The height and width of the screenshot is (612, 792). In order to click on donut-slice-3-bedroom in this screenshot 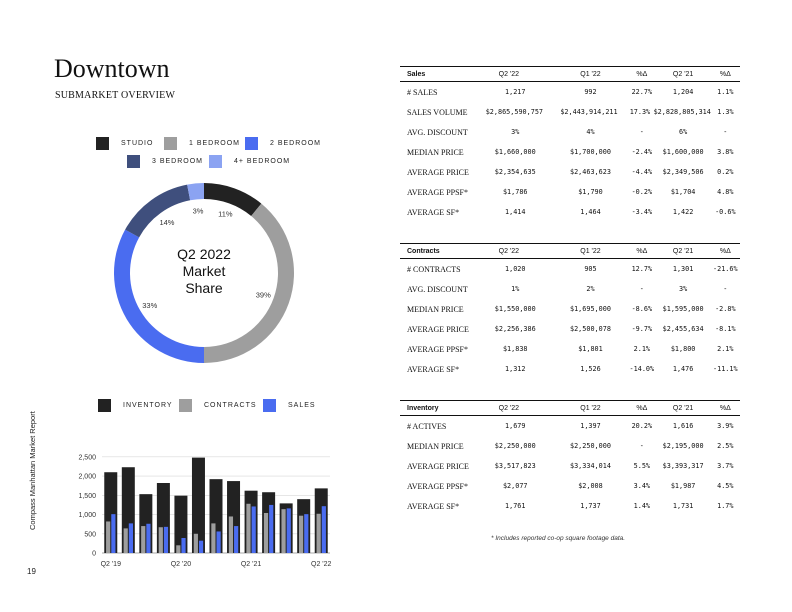, I will do `click(158, 211)`.